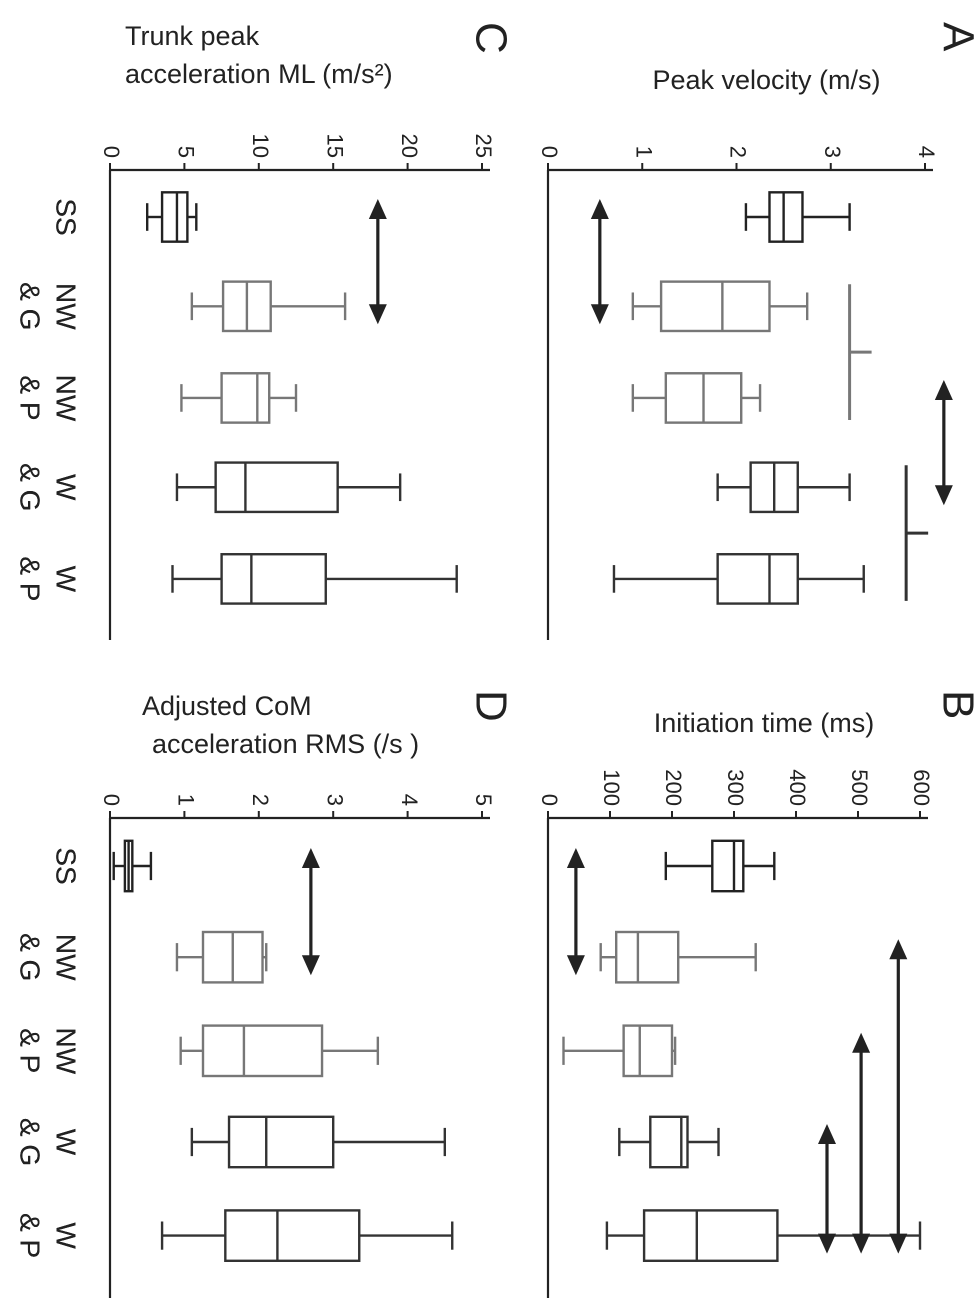 This screenshot has height=1300, width=974. What do you see at coordinates (832, 152) in the screenshot?
I see `tick-label: 3` at bounding box center [832, 152].